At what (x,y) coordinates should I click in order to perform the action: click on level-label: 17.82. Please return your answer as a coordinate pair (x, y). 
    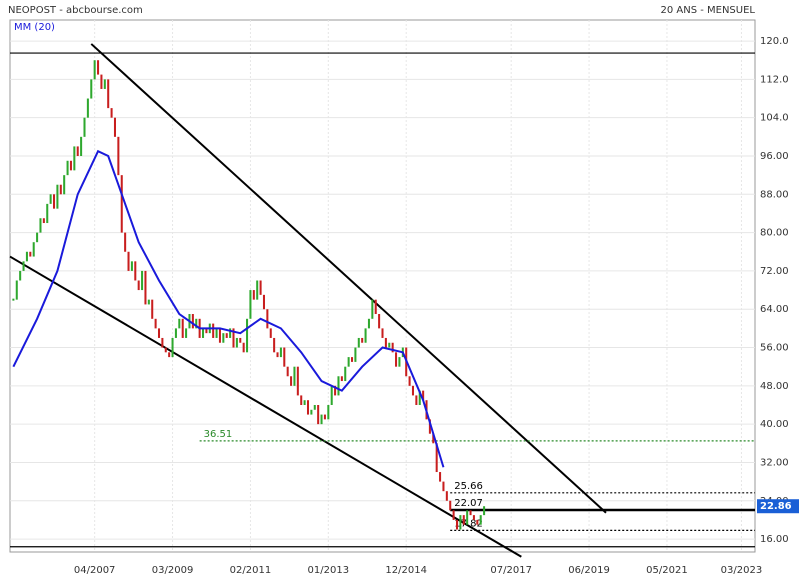
    Looking at the image, I should click on (468, 523).